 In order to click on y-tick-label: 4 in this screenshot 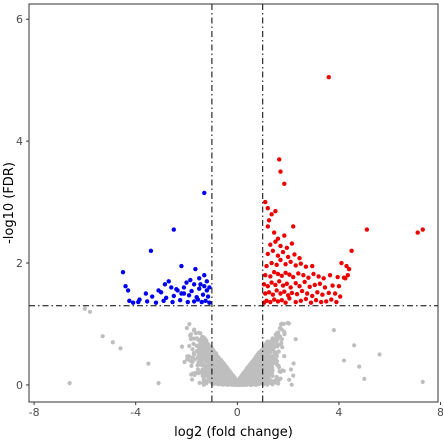, I will do `click(19, 141)`.